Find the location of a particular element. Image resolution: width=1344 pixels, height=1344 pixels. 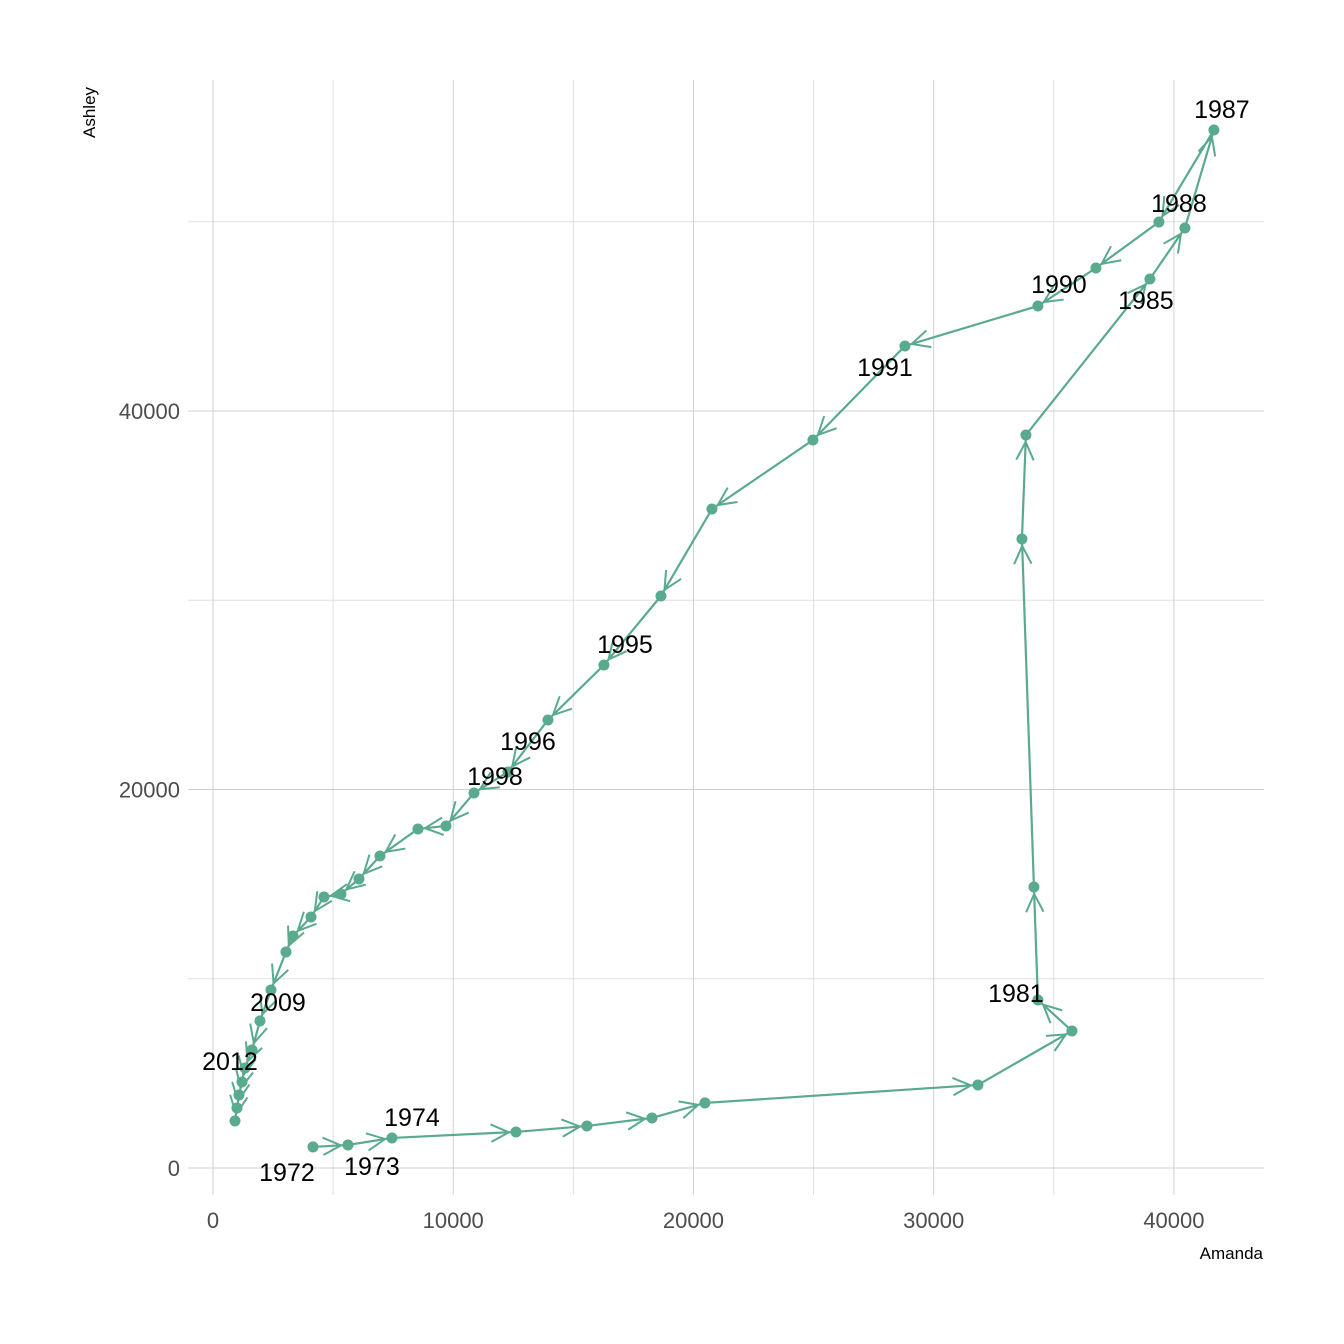

x-axis-title: Amanda is located at coordinates (1232, 1253).